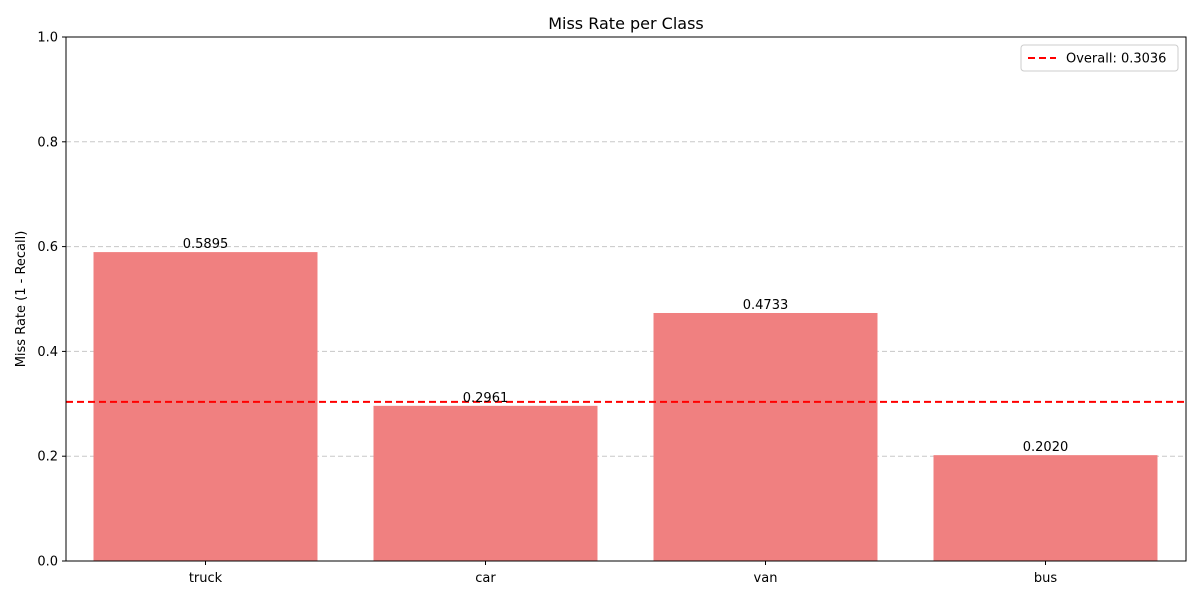 This screenshot has height=600, width=1200. I want to click on legend-label: Overall: 0.3036, so click(1116, 59).